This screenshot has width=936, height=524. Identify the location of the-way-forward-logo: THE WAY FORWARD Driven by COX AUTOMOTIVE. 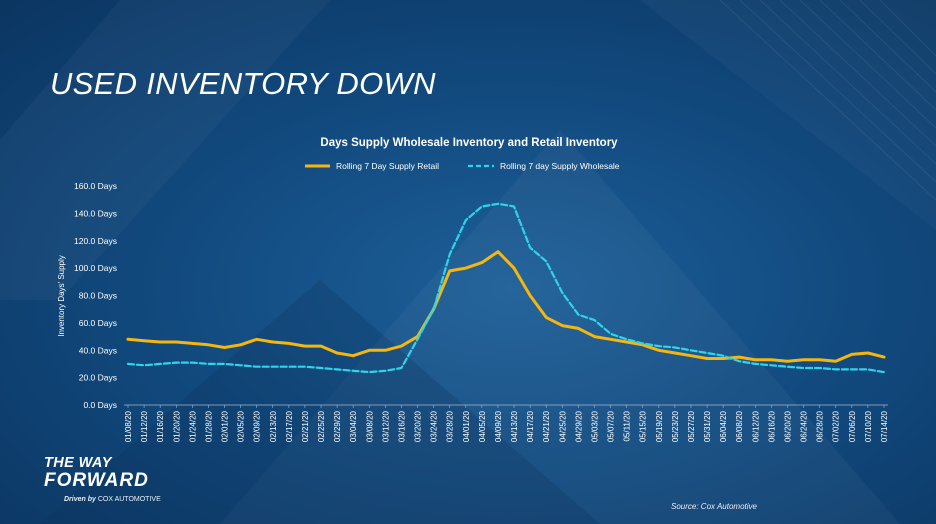
(102, 479).